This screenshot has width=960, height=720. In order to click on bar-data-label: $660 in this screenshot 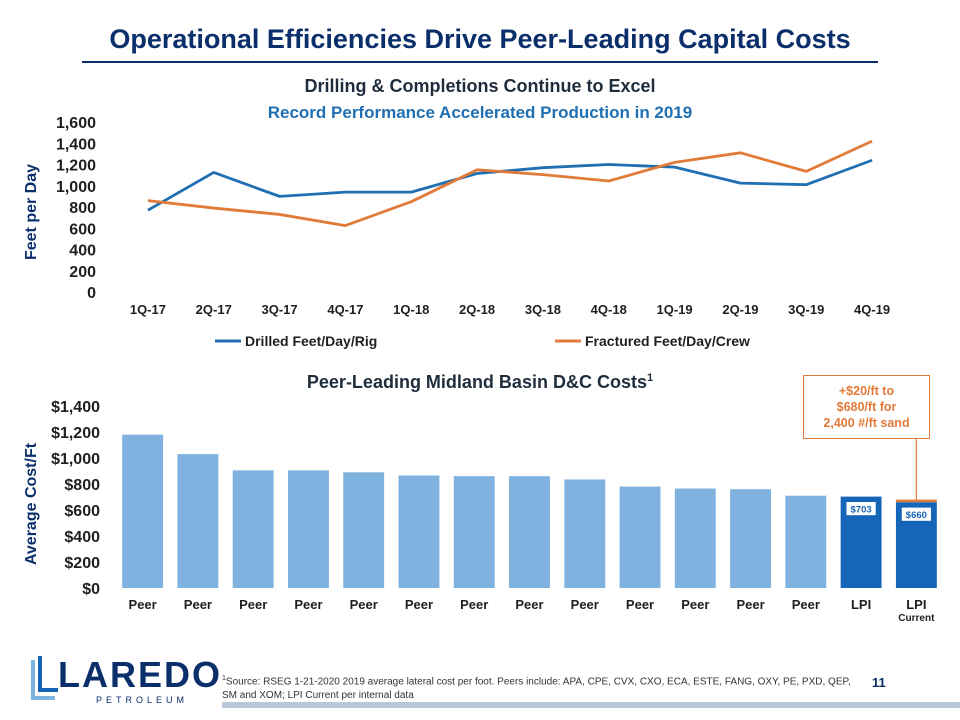, I will do `click(916, 515)`.